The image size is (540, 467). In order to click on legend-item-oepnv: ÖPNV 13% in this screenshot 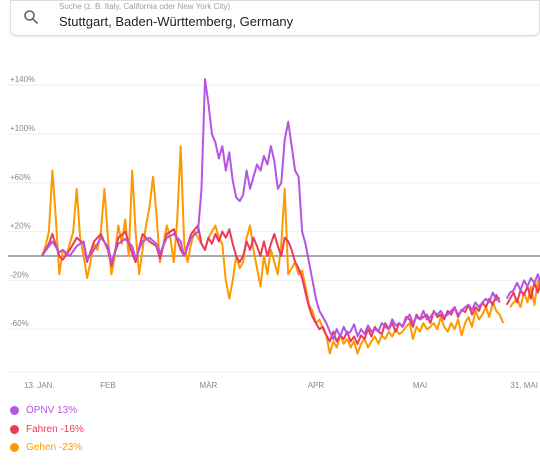, I will do `click(43, 410)`.